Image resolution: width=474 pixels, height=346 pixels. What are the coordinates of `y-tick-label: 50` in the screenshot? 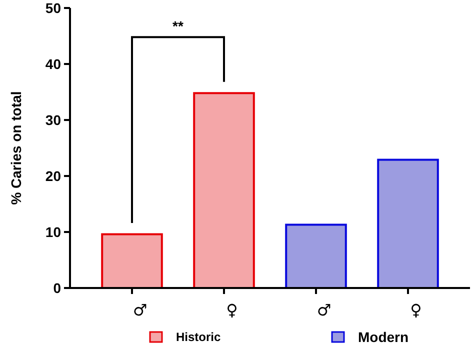 It's located at (53, 8).